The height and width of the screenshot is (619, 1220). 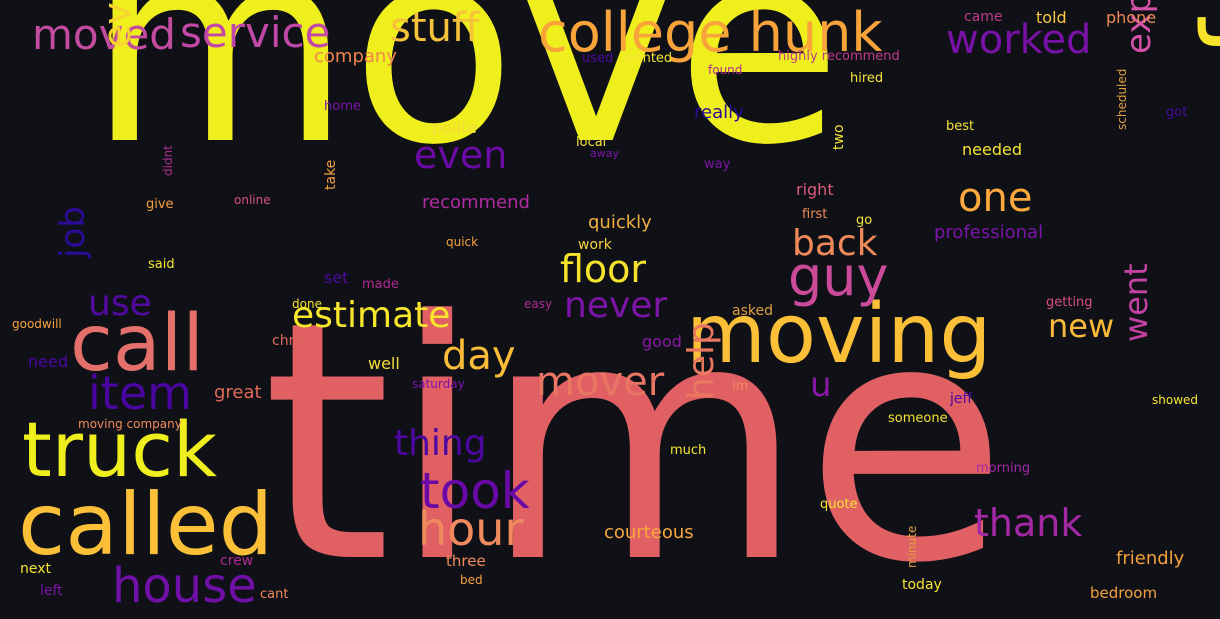 I want to click on cloud-word: everything, so click(x=117, y=24).